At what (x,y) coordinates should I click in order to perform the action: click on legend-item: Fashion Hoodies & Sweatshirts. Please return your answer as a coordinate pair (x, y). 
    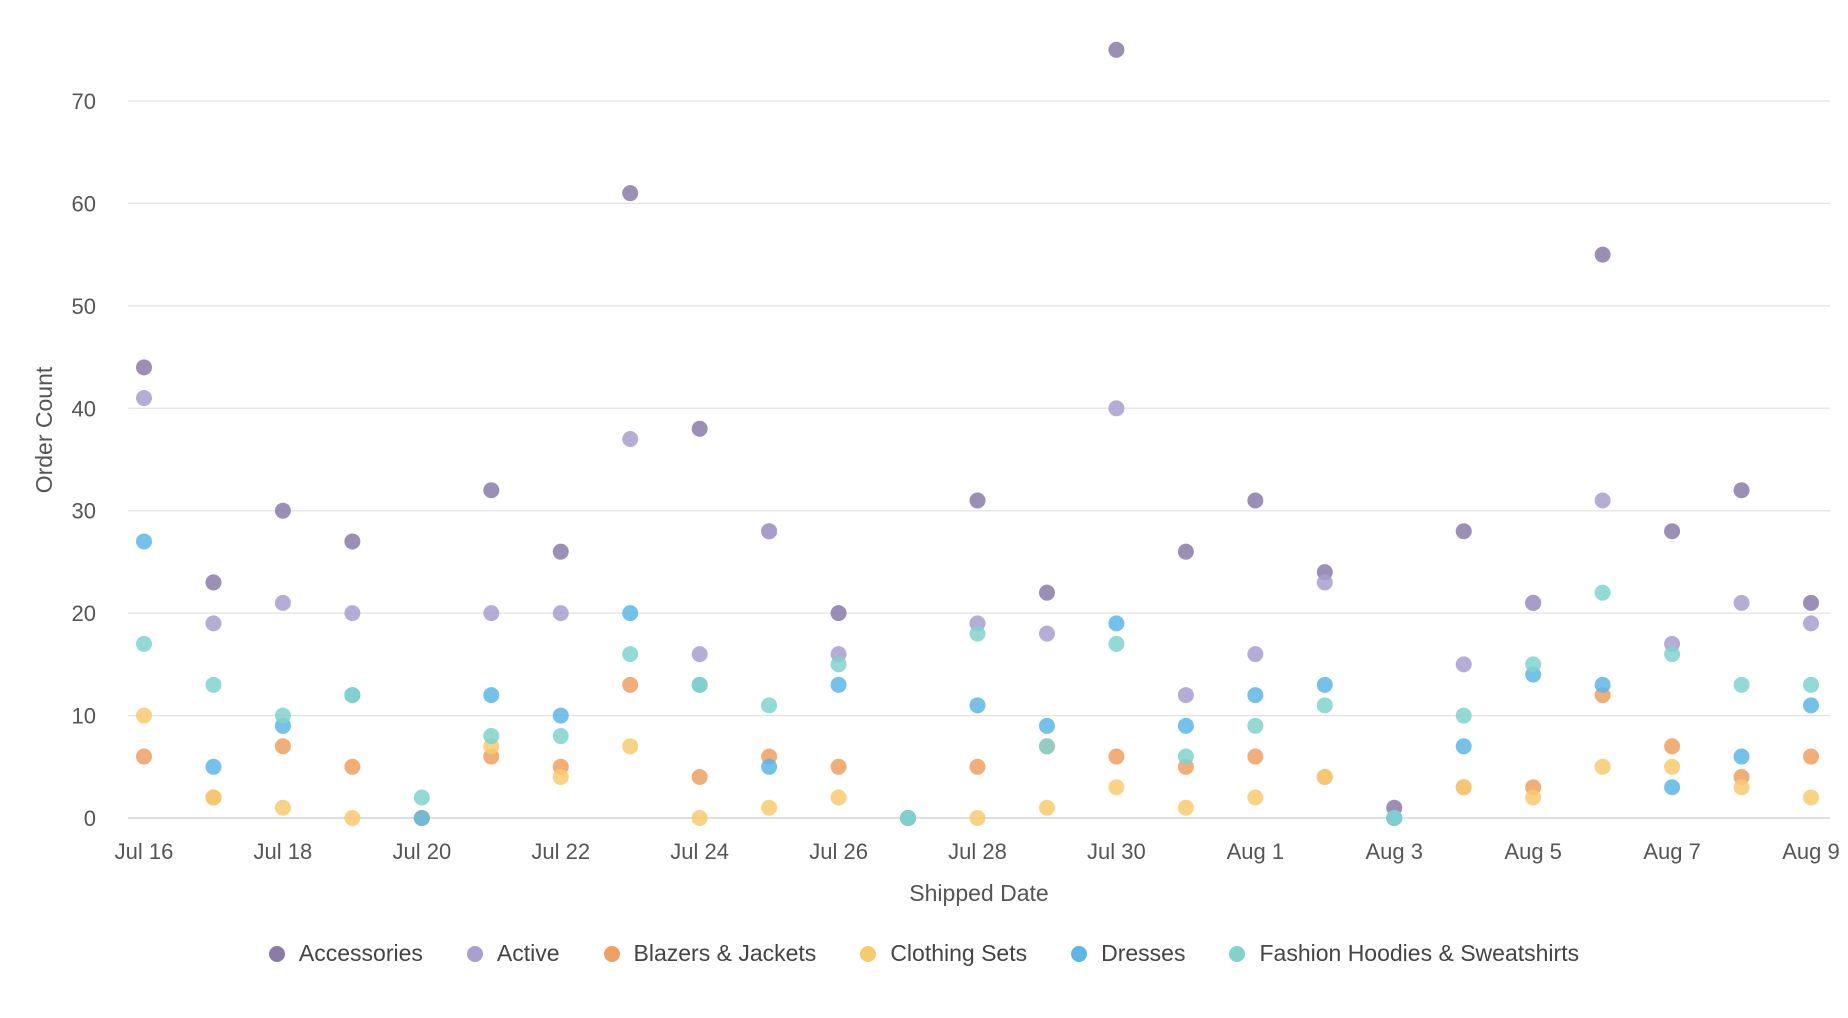
    Looking at the image, I should click on (1404, 953).